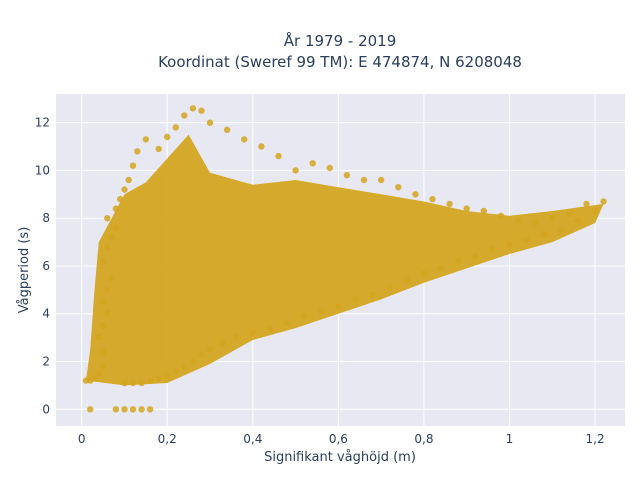 This screenshot has height=480, width=640. I want to click on x-tick-label: 1,2, so click(595, 439).